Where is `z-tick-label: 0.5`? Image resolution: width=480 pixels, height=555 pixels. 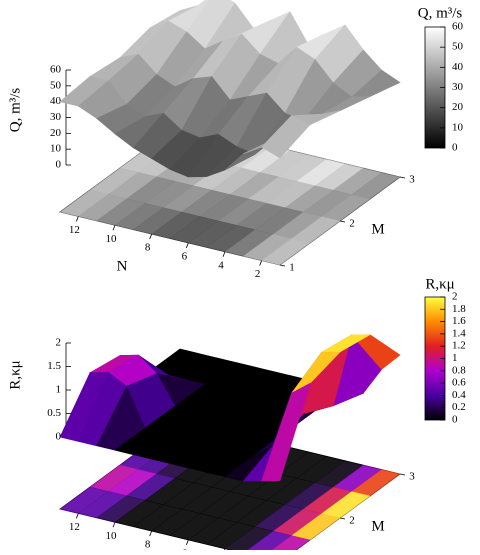 z-tick-label: 0.5 is located at coordinates (54, 413).